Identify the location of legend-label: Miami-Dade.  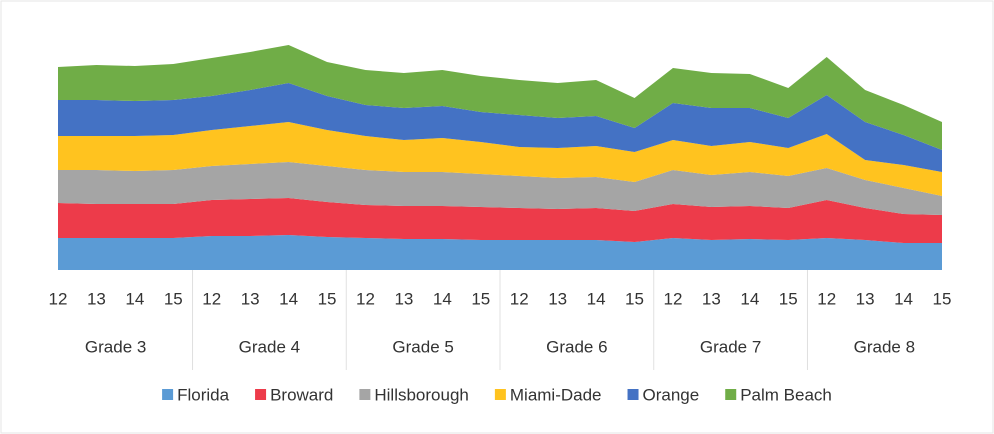
(556, 394).